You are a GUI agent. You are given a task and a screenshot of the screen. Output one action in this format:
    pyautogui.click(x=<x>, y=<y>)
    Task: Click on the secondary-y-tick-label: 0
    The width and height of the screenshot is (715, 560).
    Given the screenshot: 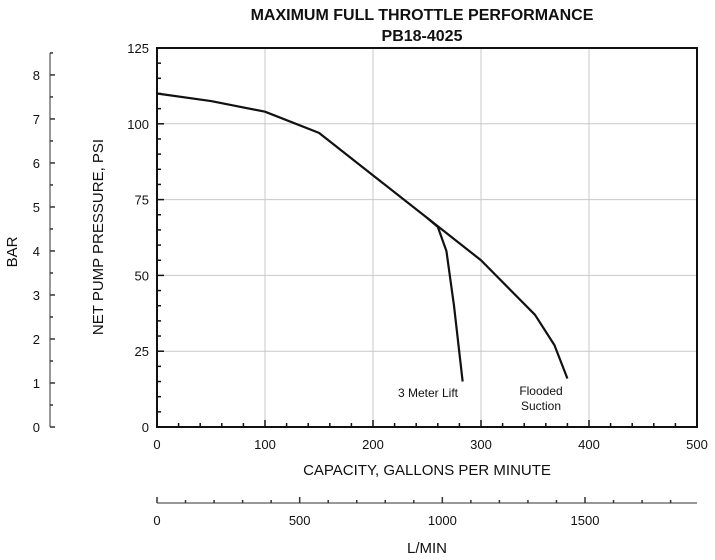 What is the action you would take?
    pyautogui.click(x=36, y=427)
    